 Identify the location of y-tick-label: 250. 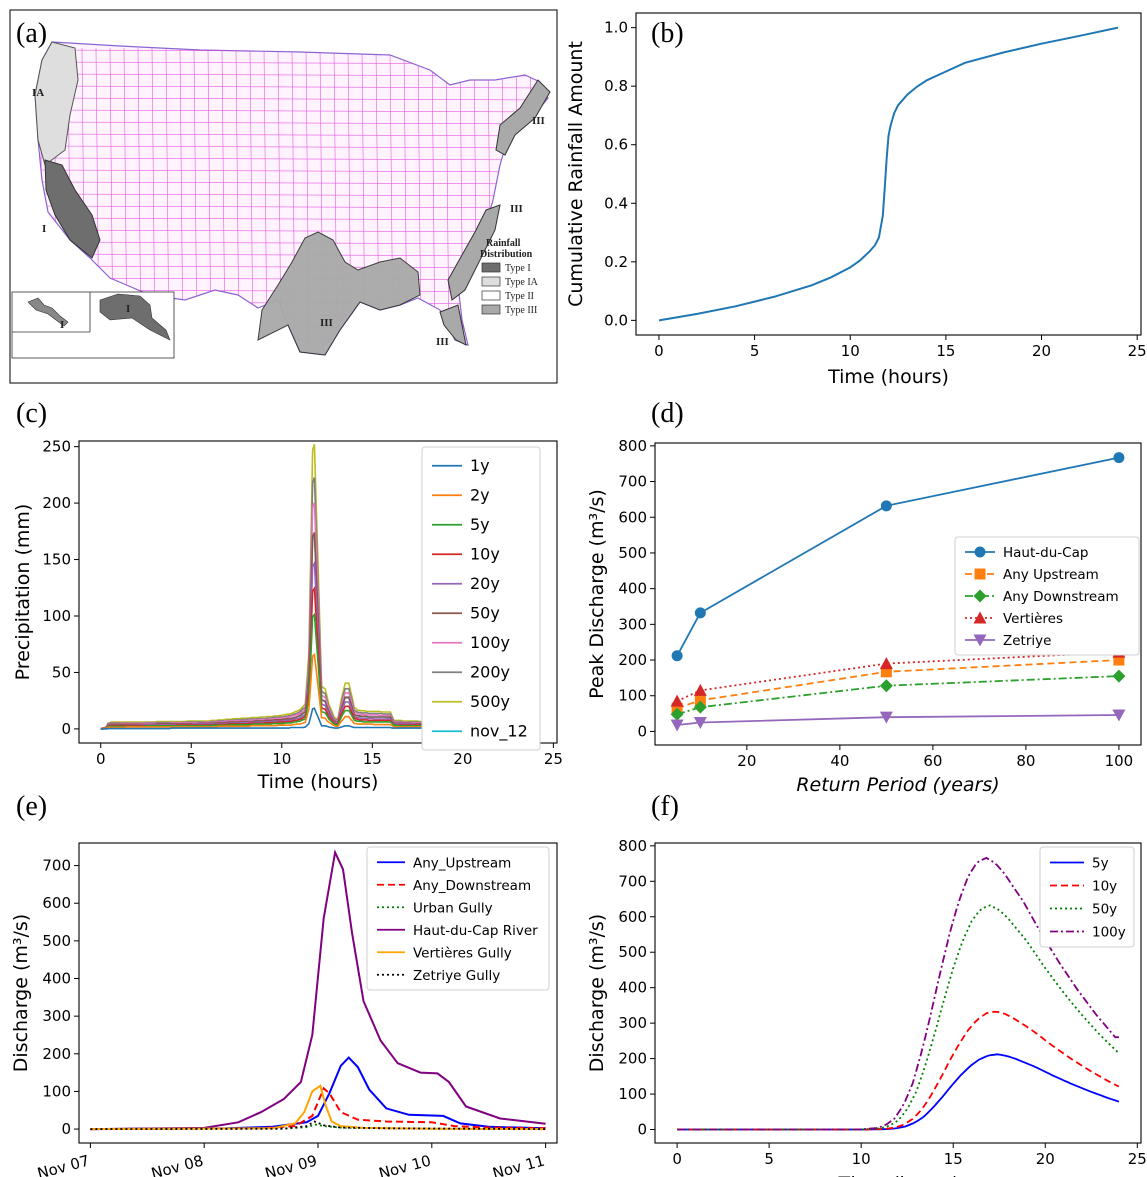
(56, 447).